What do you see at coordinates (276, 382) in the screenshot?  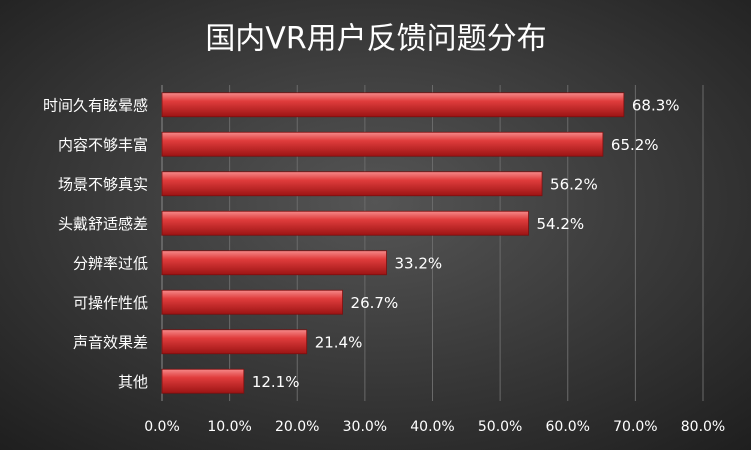 I see `value-label: 12.1%` at bounding box center [276, 382].